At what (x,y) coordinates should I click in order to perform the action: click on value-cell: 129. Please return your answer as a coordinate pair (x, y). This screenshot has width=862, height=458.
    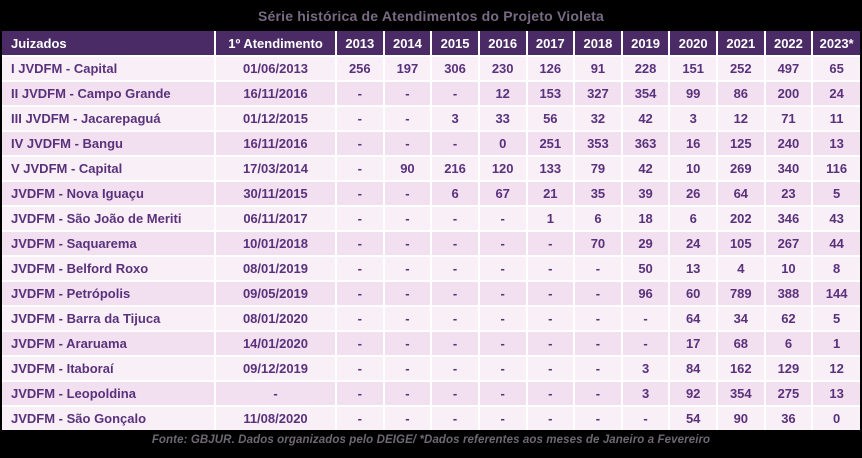
    Looking at the image, I should click on (788, 368).